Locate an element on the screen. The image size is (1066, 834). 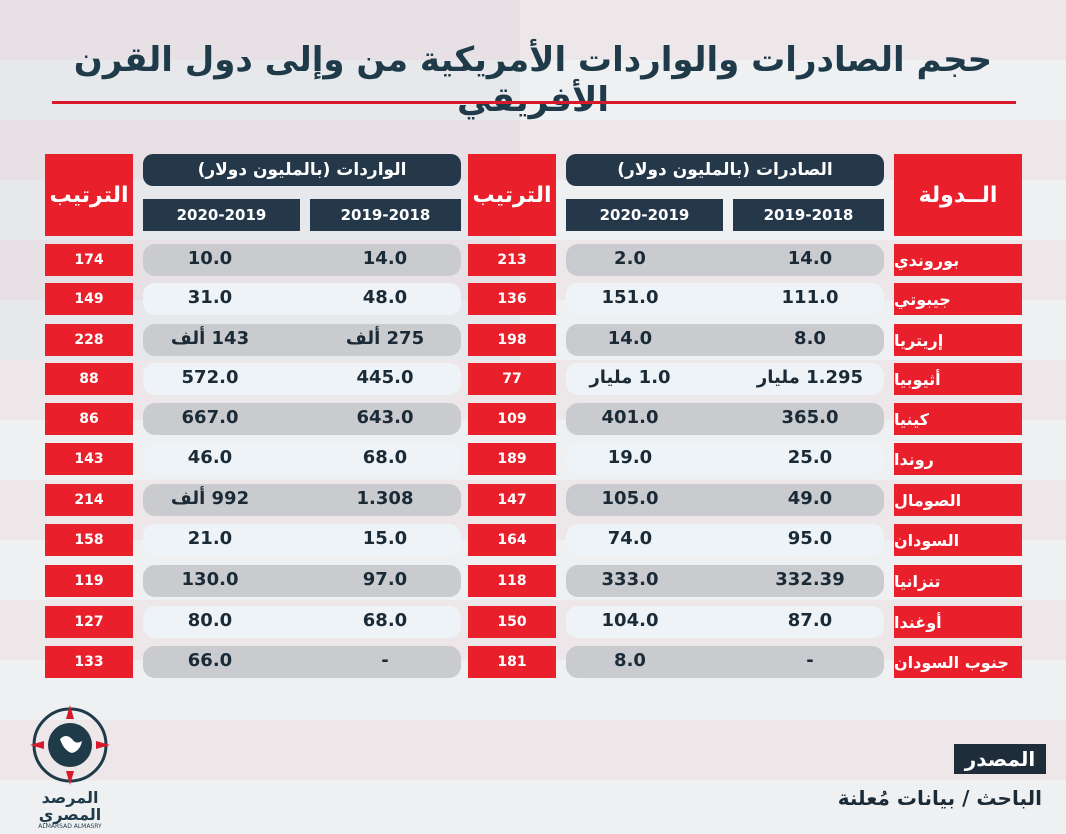
export-value-2019: 1.295 مليار is located at coordinates (810, 377).